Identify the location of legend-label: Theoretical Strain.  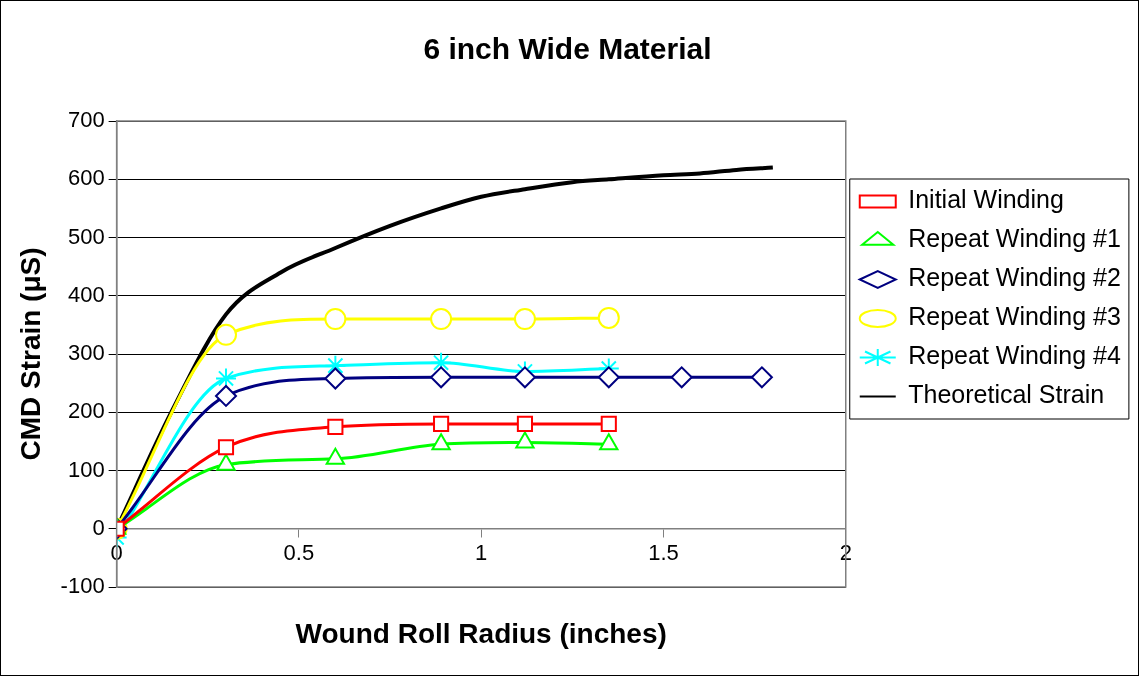
(1006, 394).